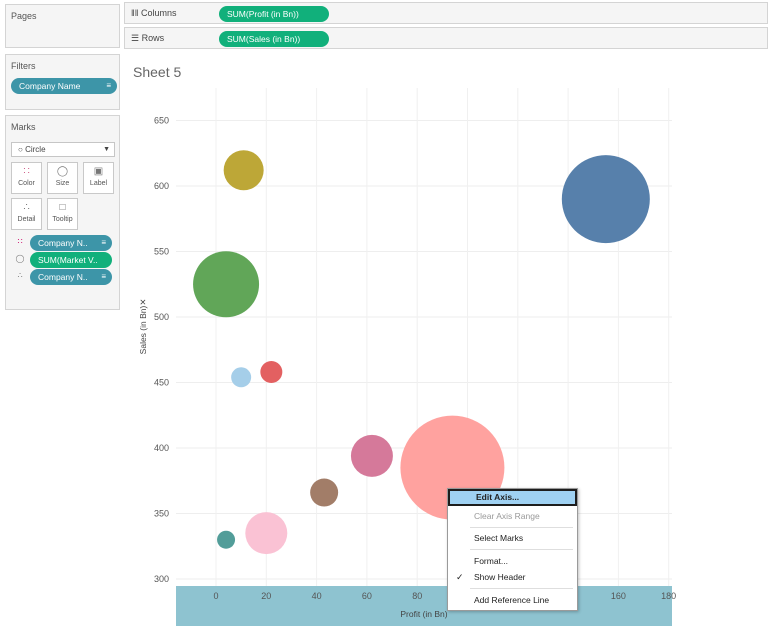 The height and width of the screenshot is (636, 768). Describe the element at coordinates (512, 600) in the screenshot. I see `menu-item-add-reference-line: Add Reference Line` at that location.